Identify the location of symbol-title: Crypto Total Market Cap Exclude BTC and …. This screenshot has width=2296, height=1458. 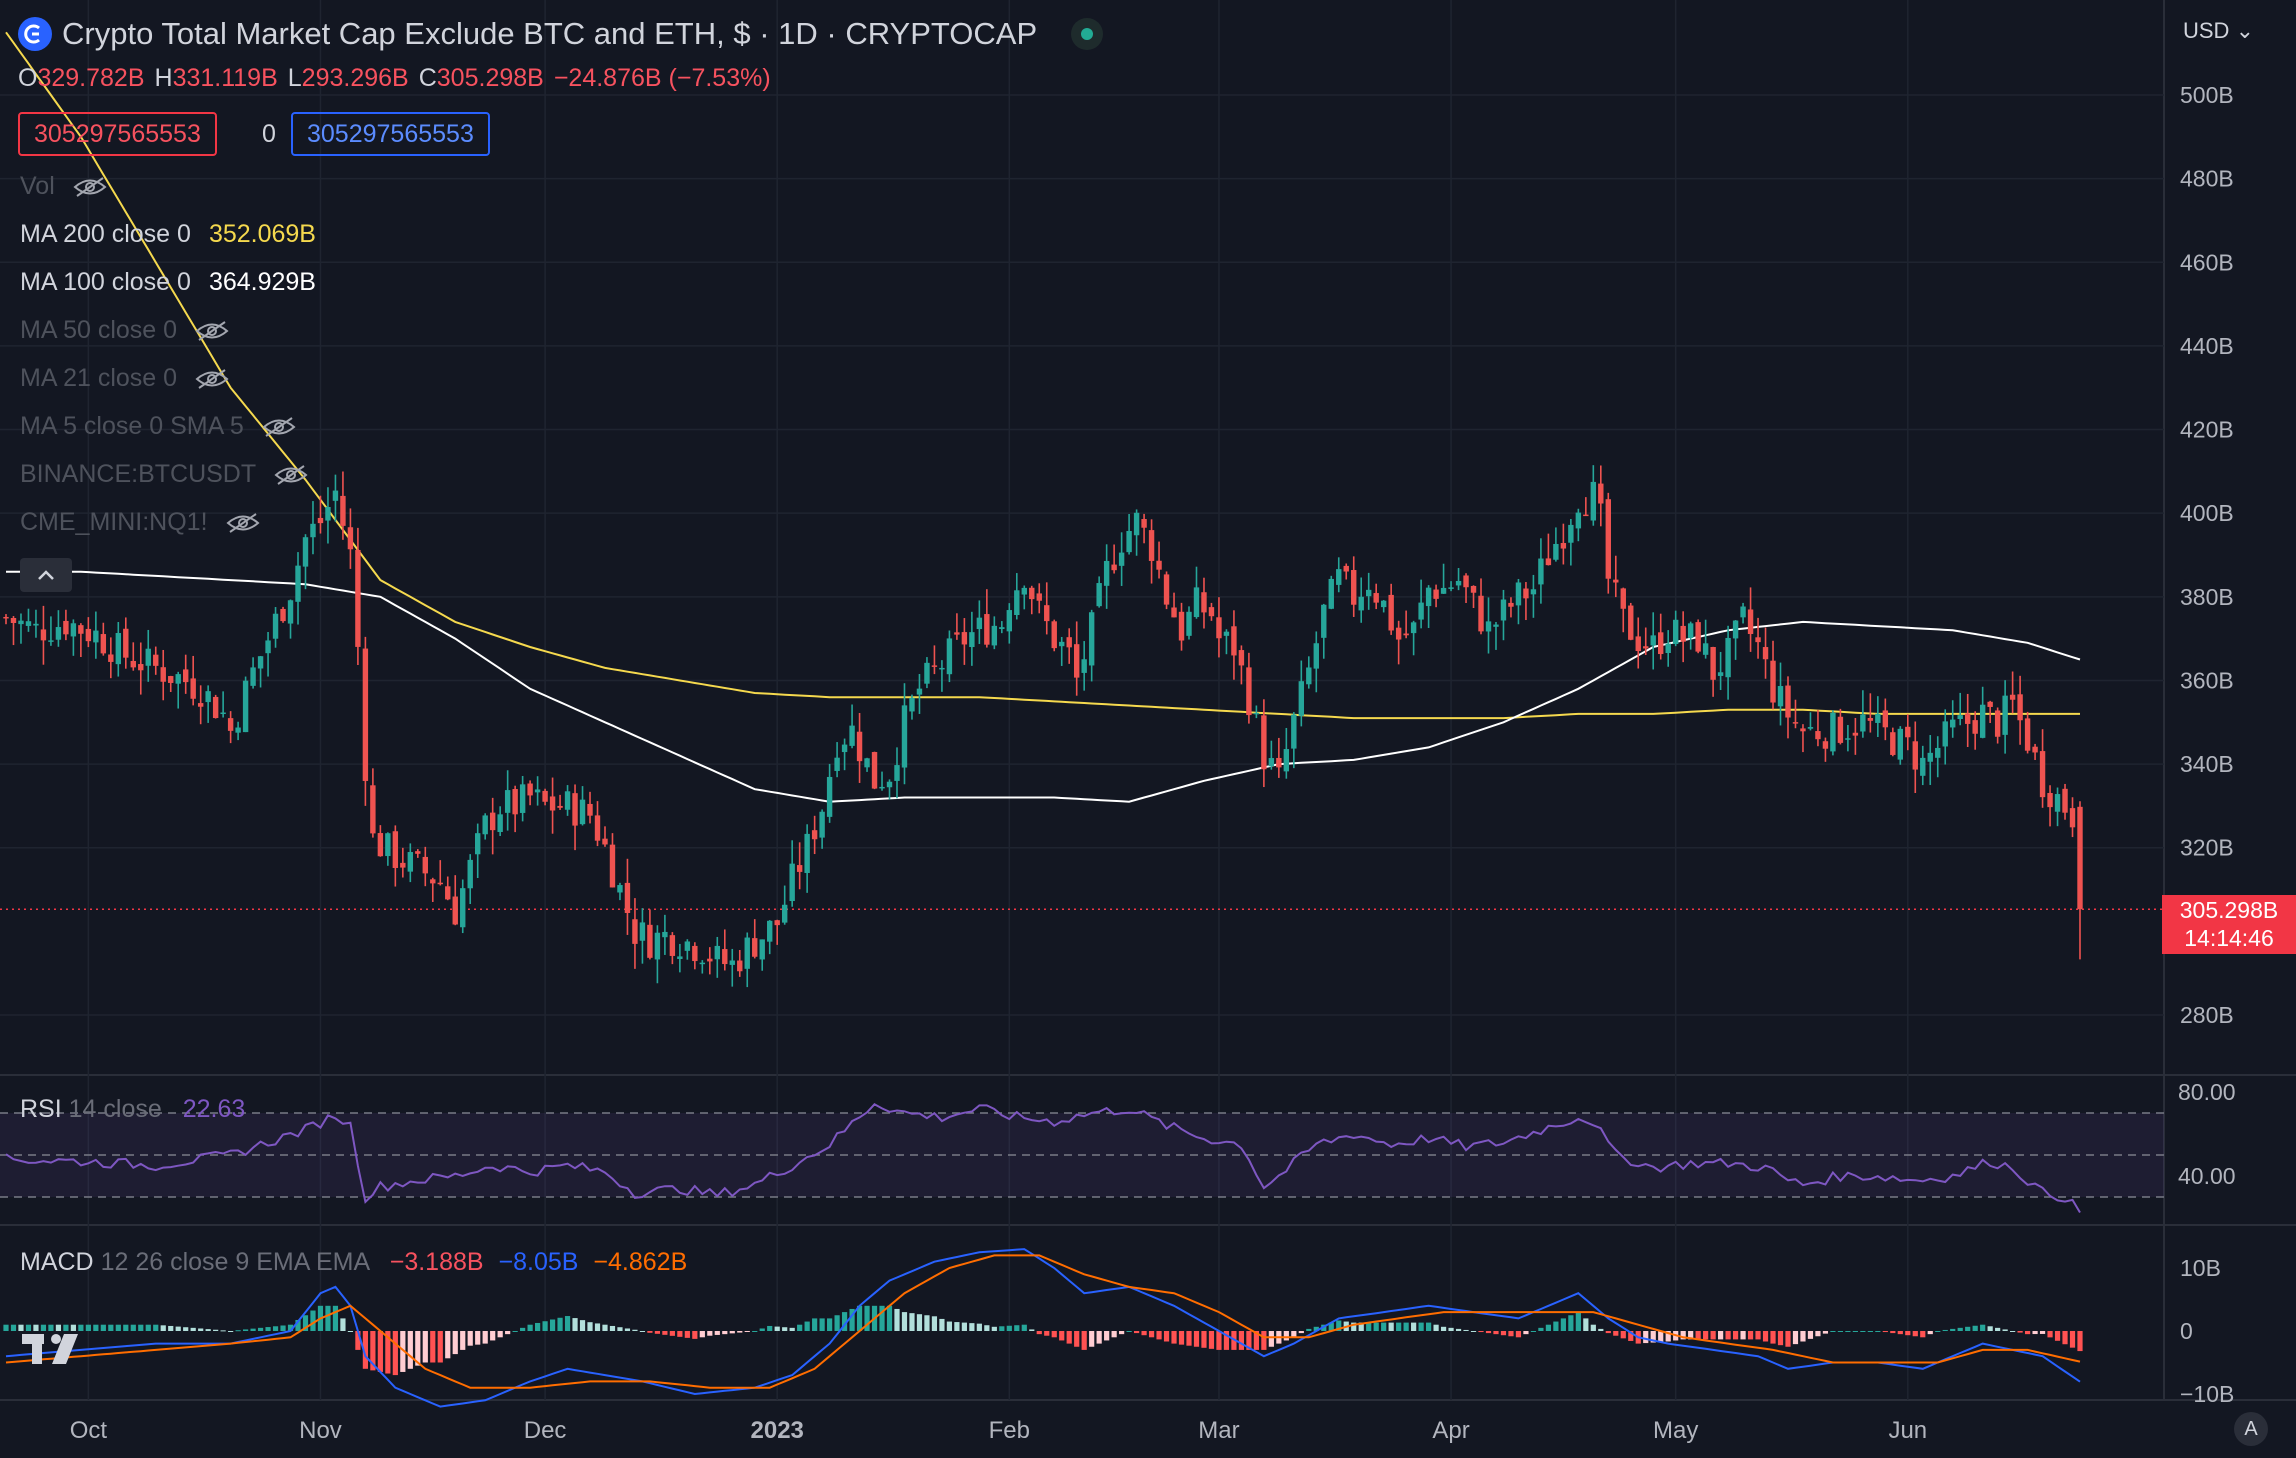
(561, 34).